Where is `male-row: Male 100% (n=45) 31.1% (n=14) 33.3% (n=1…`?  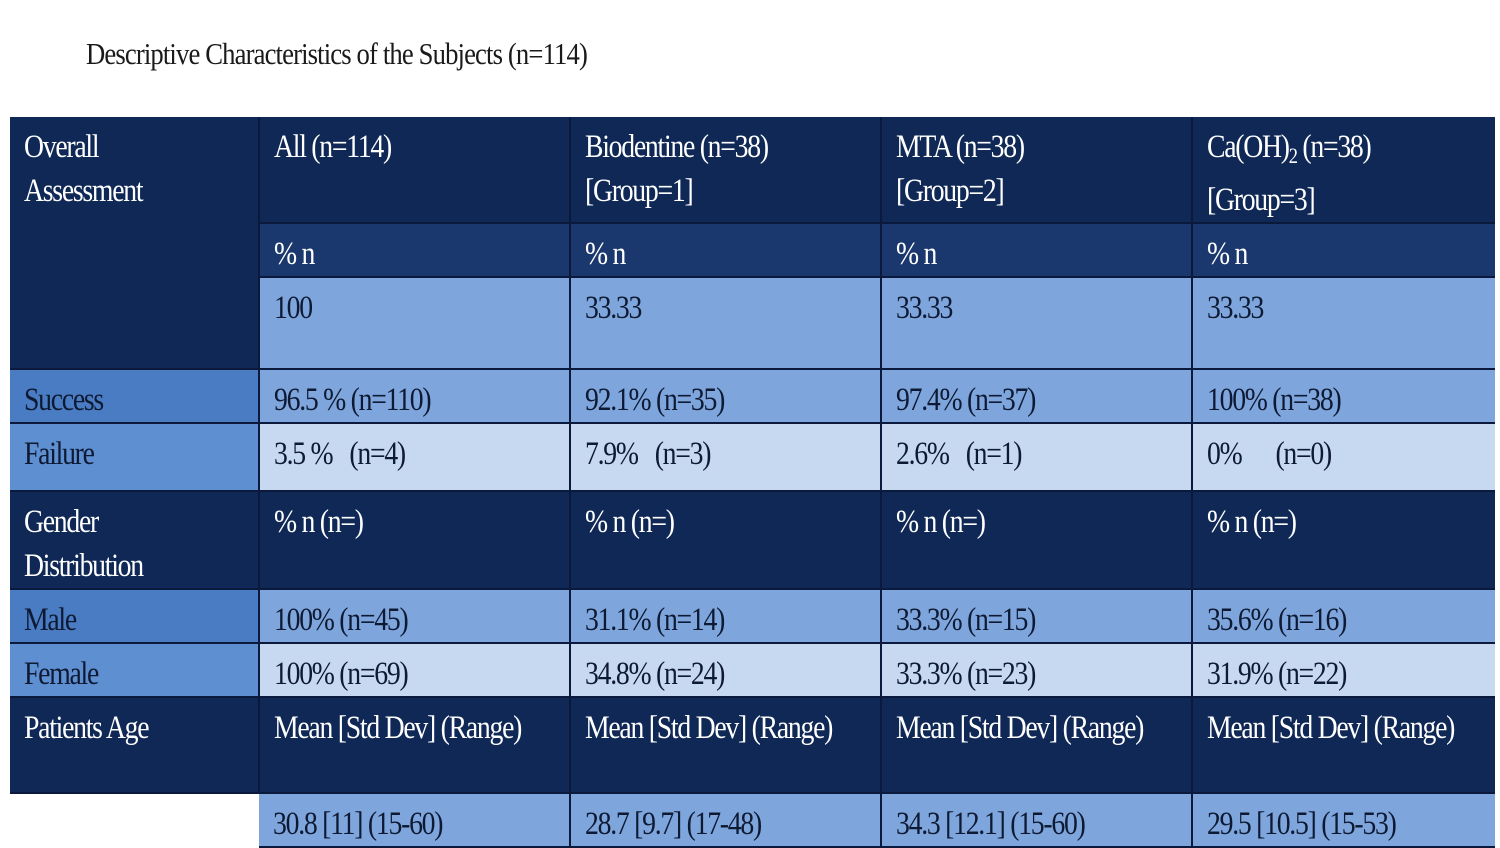 male-row: Male 100% (n=45) 31.1% (n=14) 33.3% (n=1… is located at coordinates (752, 616).